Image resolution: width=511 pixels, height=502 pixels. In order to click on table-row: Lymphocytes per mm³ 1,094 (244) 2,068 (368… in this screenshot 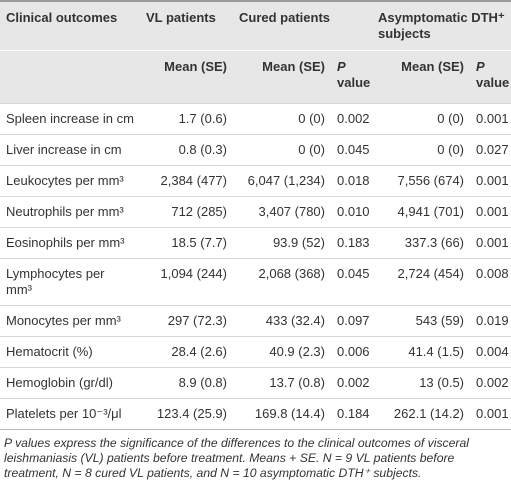, I will do `click(255, 282)`.